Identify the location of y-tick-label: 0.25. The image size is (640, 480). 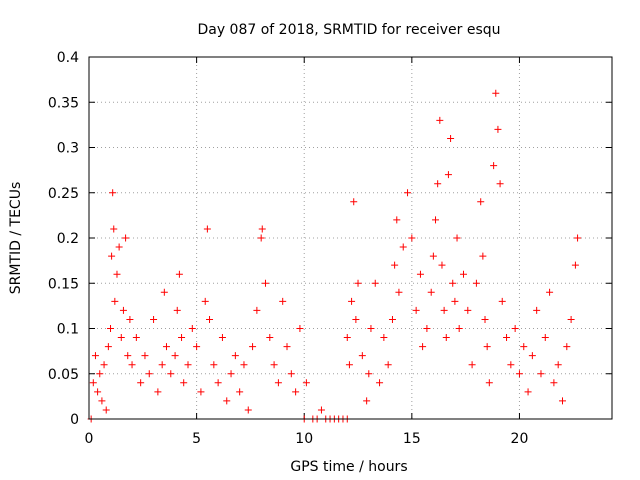
(63, 194).